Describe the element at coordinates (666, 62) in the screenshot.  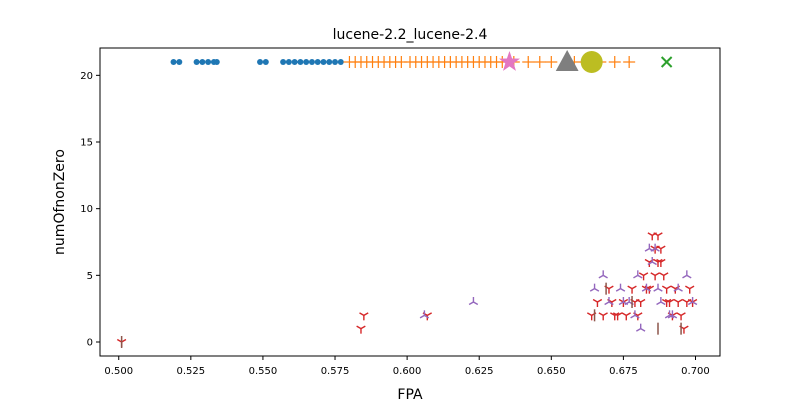
I see `data-point-x` at that location.